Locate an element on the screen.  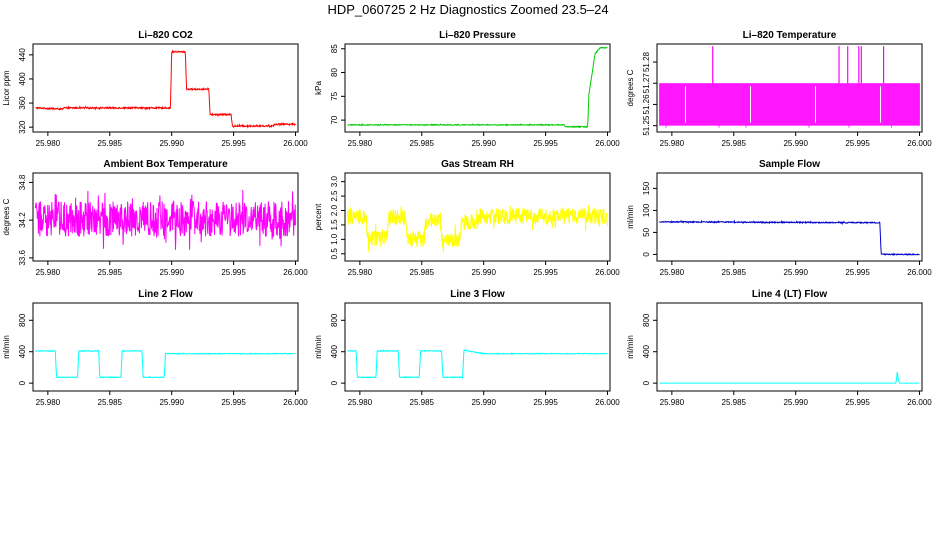
panel-title: Li–820 CO2 is located at coordinates (165, 35).